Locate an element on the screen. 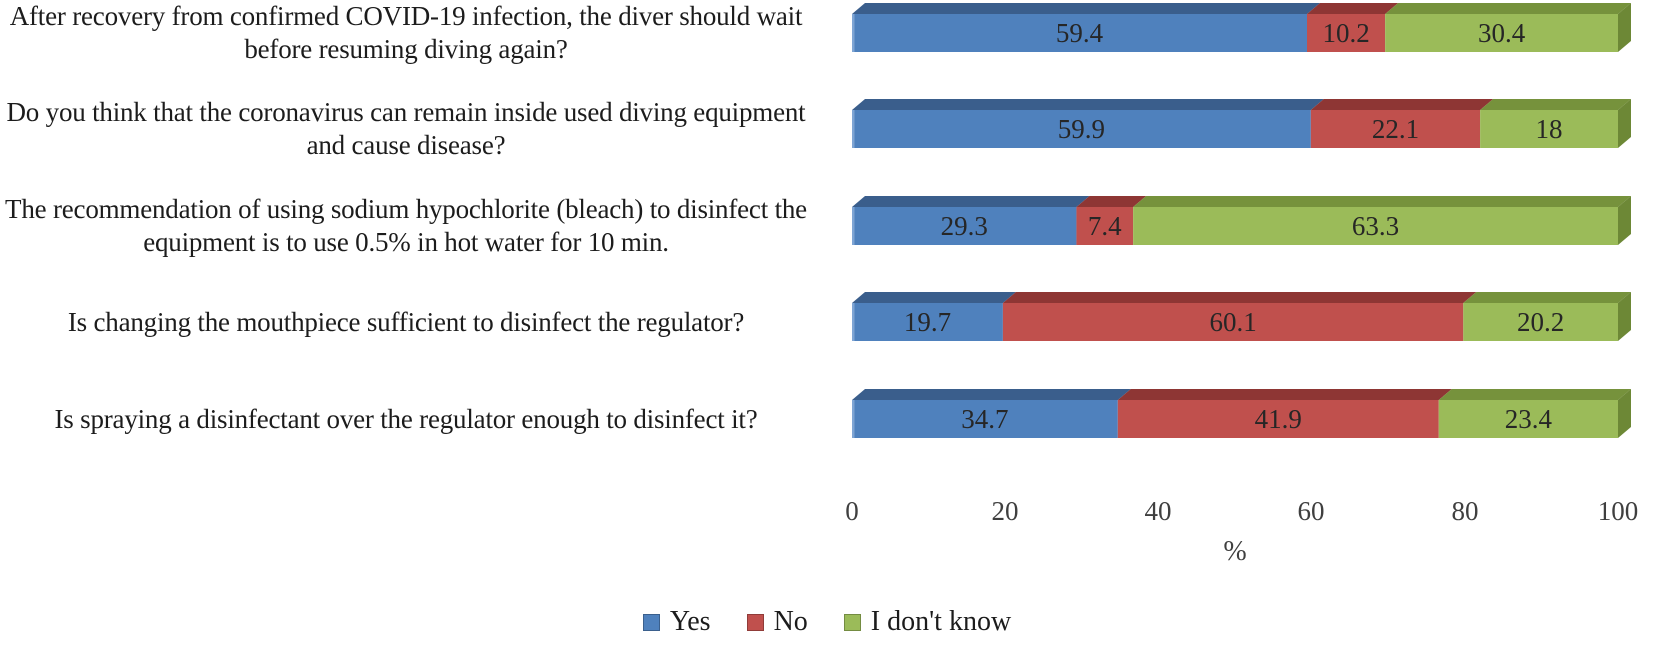 The height and width of the screenshot is (656, 1654). legend-item-no: No is located at coordinates (777, 622).